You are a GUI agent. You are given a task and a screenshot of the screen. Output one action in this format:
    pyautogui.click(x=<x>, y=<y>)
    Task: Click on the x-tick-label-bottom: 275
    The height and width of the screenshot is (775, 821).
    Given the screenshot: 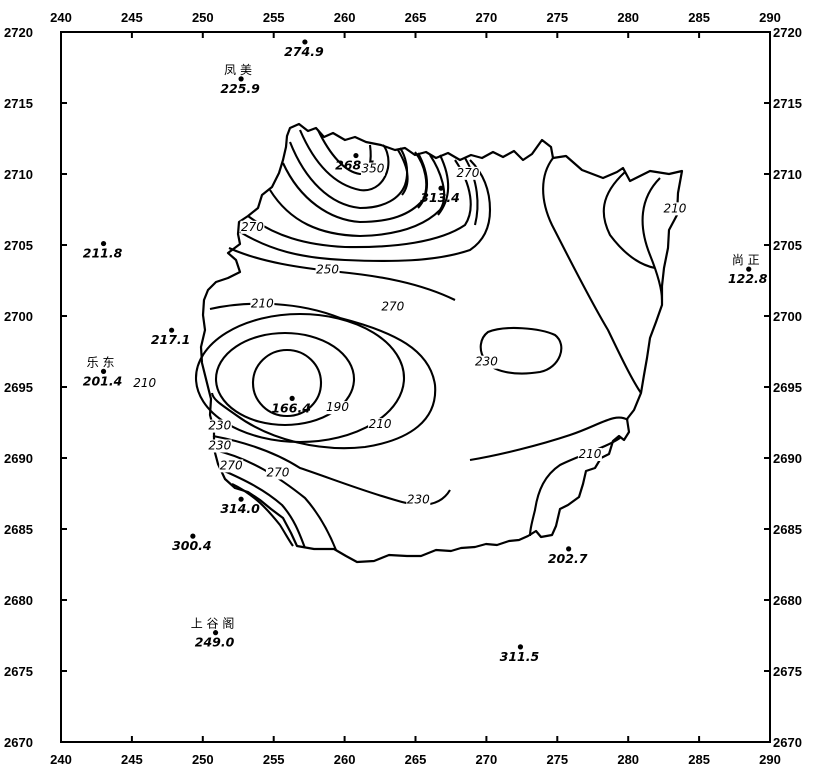 What is the action you would take?
    pyautogui.click(x=557, y=759)
    